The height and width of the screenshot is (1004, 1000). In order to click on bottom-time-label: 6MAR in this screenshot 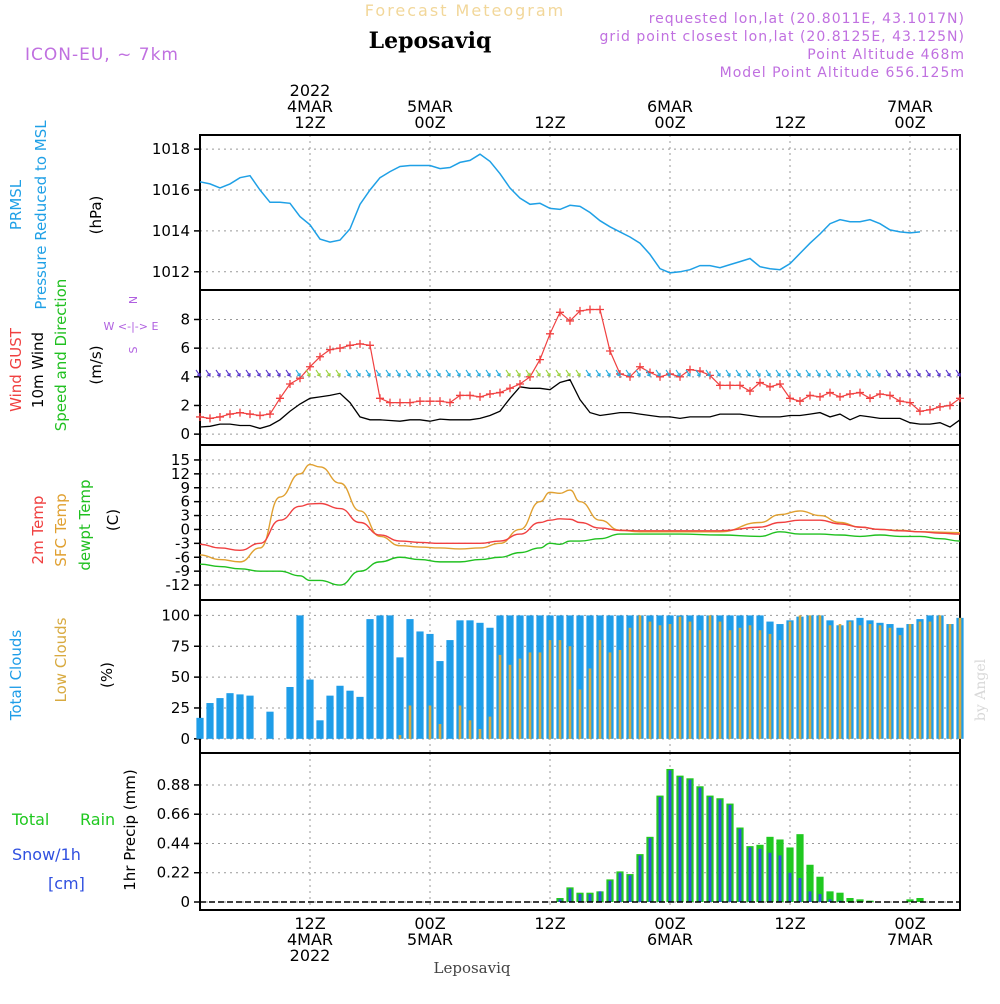, I will do `click(670, 939)`.